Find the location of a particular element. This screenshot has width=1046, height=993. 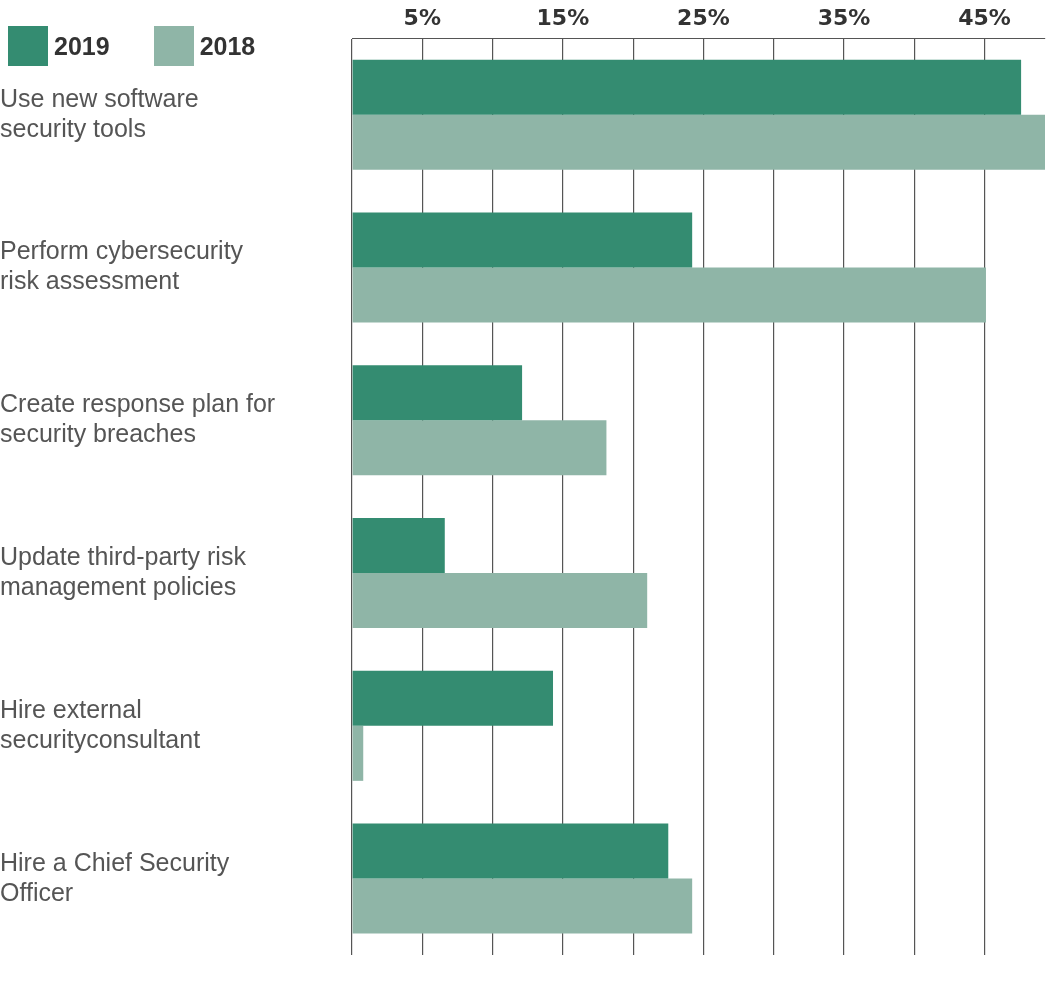

y-tick-label: Use new software security tools is located at coordinates (99, 112).